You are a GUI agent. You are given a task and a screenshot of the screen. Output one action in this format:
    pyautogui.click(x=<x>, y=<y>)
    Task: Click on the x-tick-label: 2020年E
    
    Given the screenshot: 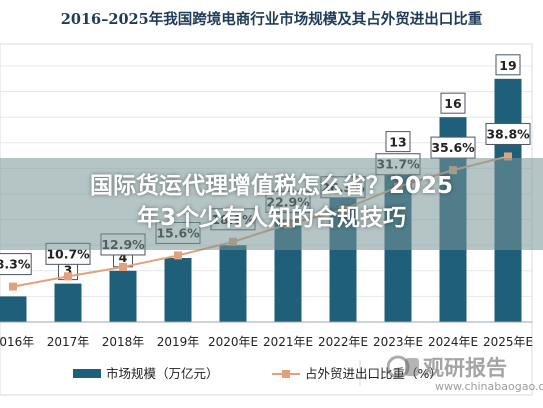 What is the action you would take?
    pyautogui.click(x=233, y=342)
    